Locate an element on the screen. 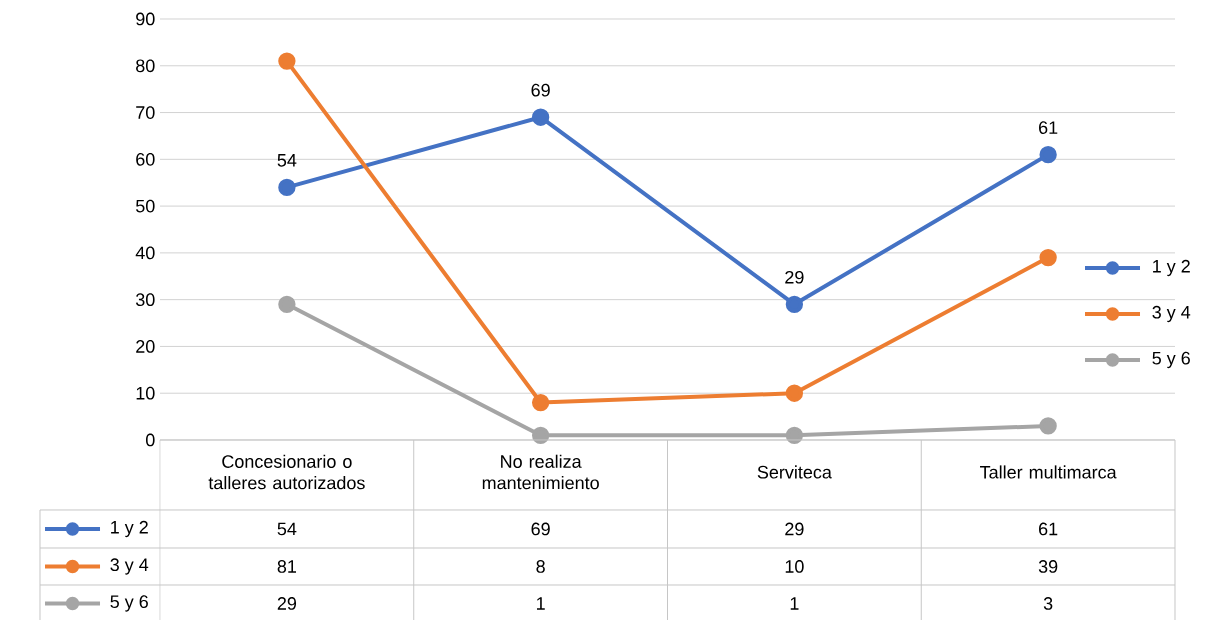 The width and height of the screenshot is (1206, 620). legend-label: 1 y 2 is located at coordinates (1171, 268).